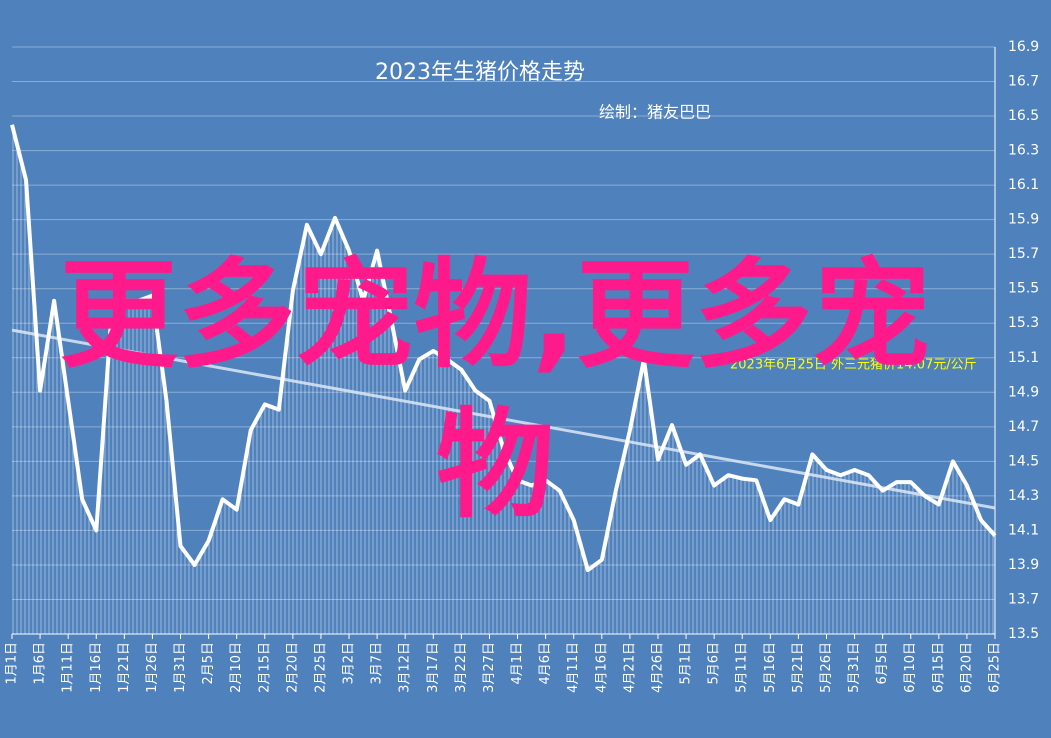  What do you see at coordinates (40, 663) in the screenshot?
I see `x-tick-label: 1月6日` at bounding box center [40, 663].